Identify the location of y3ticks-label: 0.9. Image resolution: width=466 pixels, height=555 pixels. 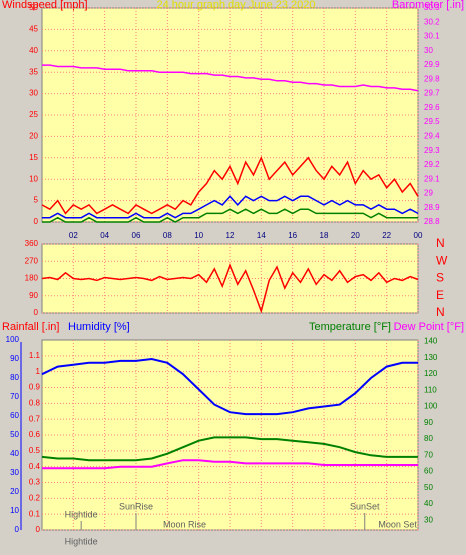
(35, 387).